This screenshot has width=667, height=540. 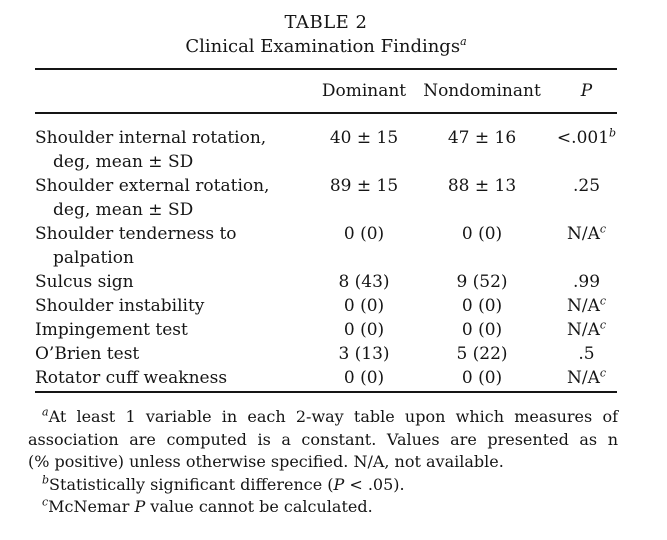 What do you see at coordinates (586, 354) in the screenshot?
I see `cell-p-value: .5` at bounding box center [586, 354].